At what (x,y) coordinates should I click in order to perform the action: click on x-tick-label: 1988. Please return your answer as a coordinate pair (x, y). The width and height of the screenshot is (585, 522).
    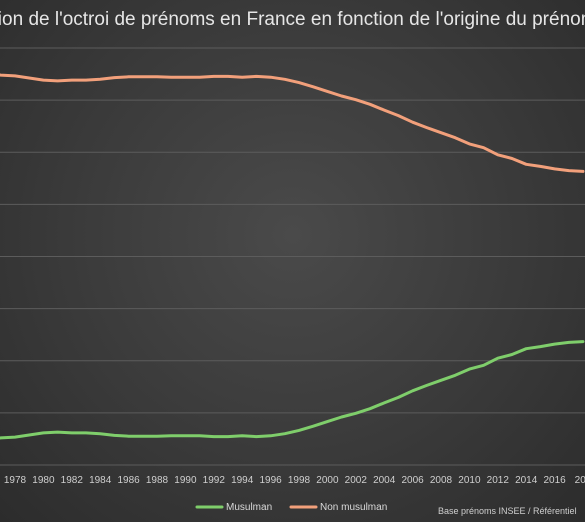
    Looking at the image, I should click on (157, 480).